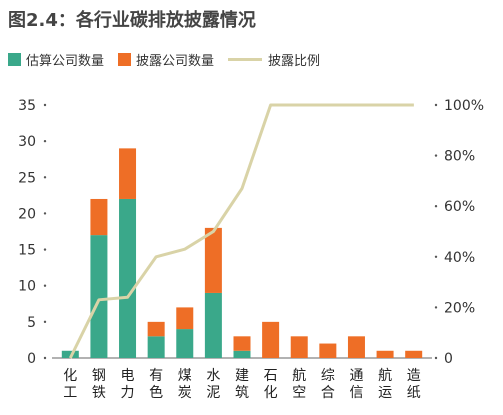 Image resolution: width=503 pixels, height=415 pixels. I want to click on x-category-label: 合, so click(328, 393).